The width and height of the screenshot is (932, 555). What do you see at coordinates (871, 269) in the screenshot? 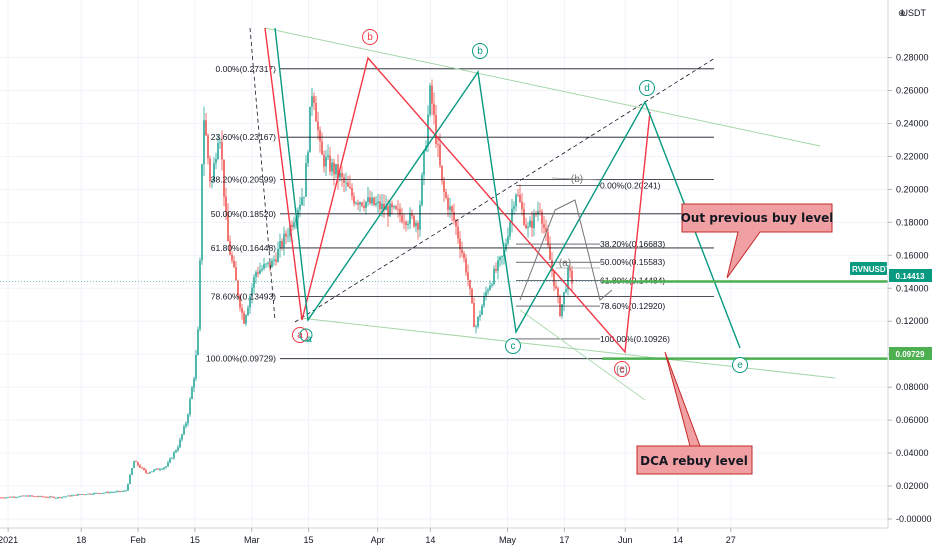
I see `symbol-badge-label: RVNUSDT` at bounding box center [871, 269].